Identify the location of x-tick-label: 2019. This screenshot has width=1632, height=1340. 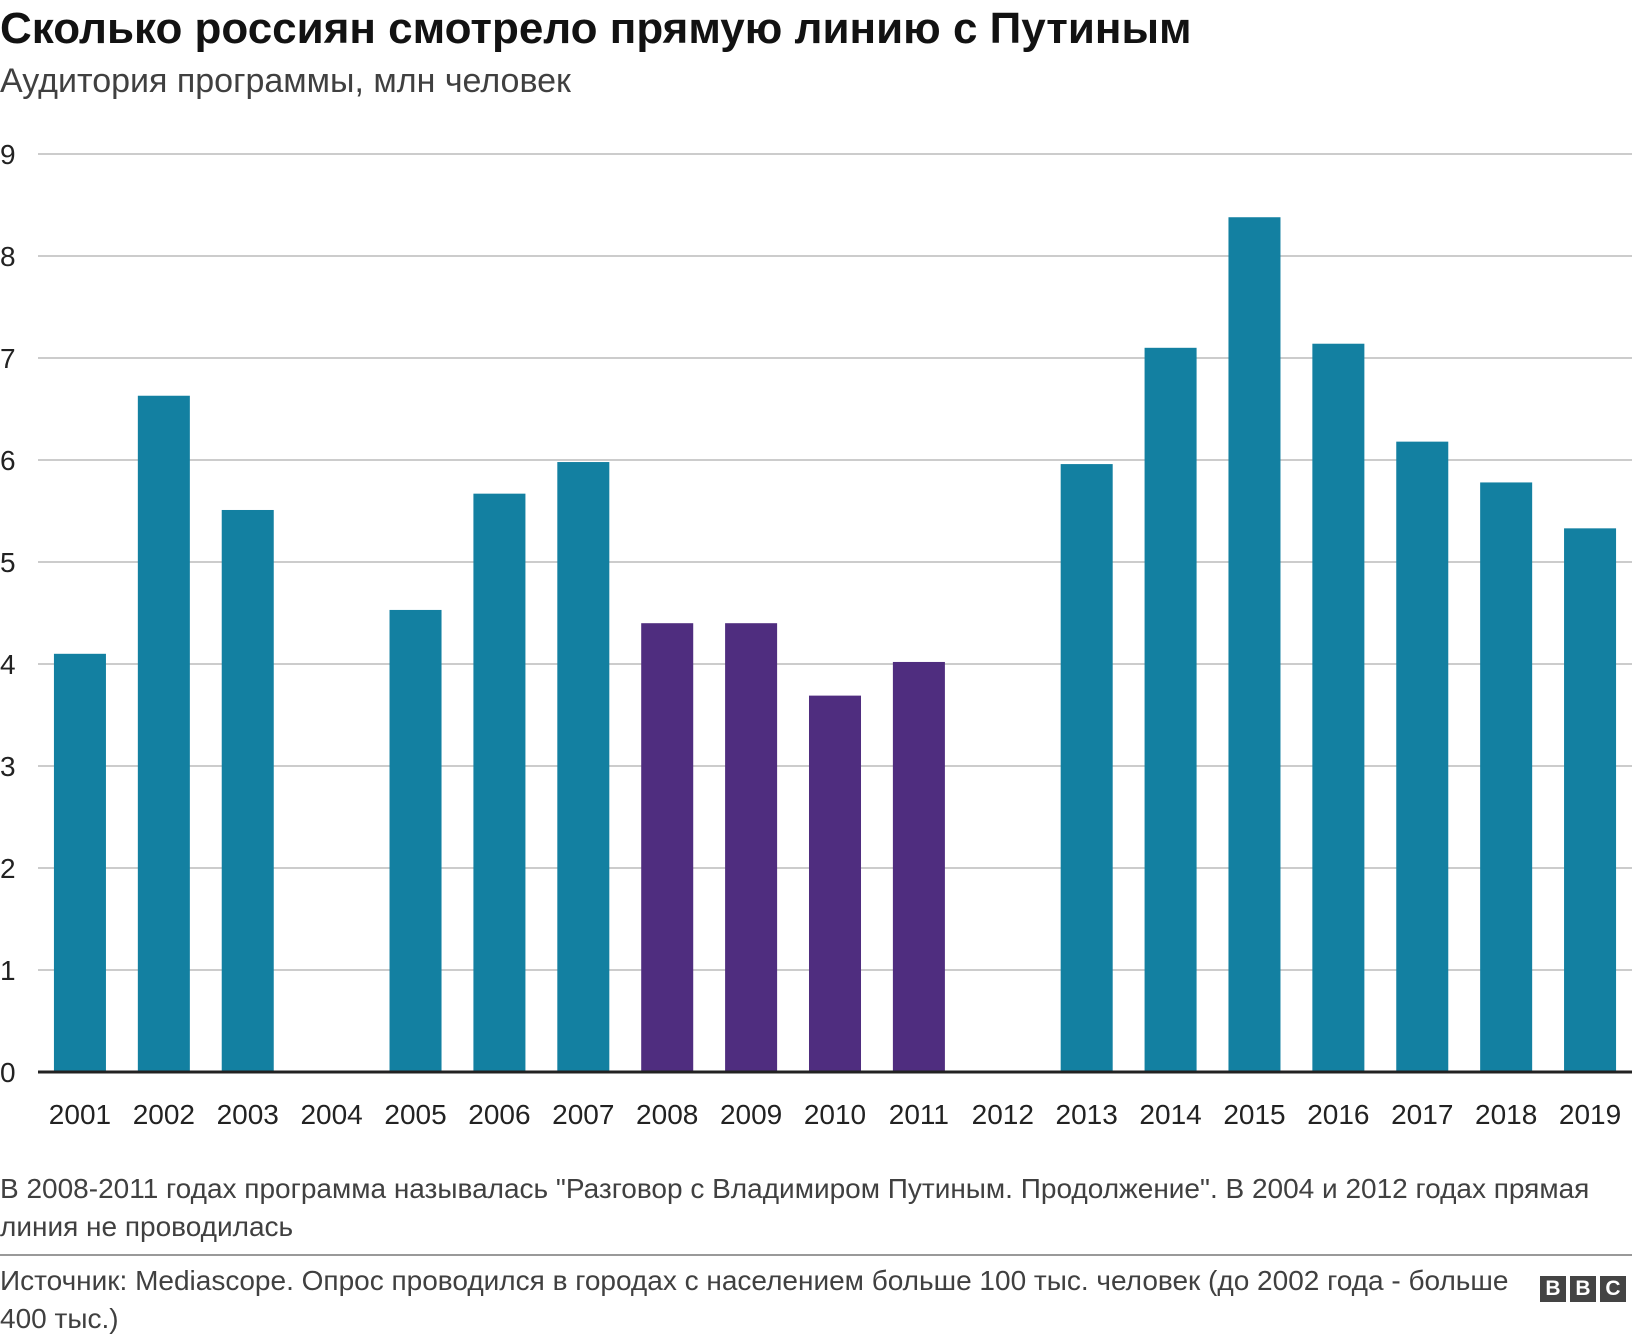
(1590, 1114).